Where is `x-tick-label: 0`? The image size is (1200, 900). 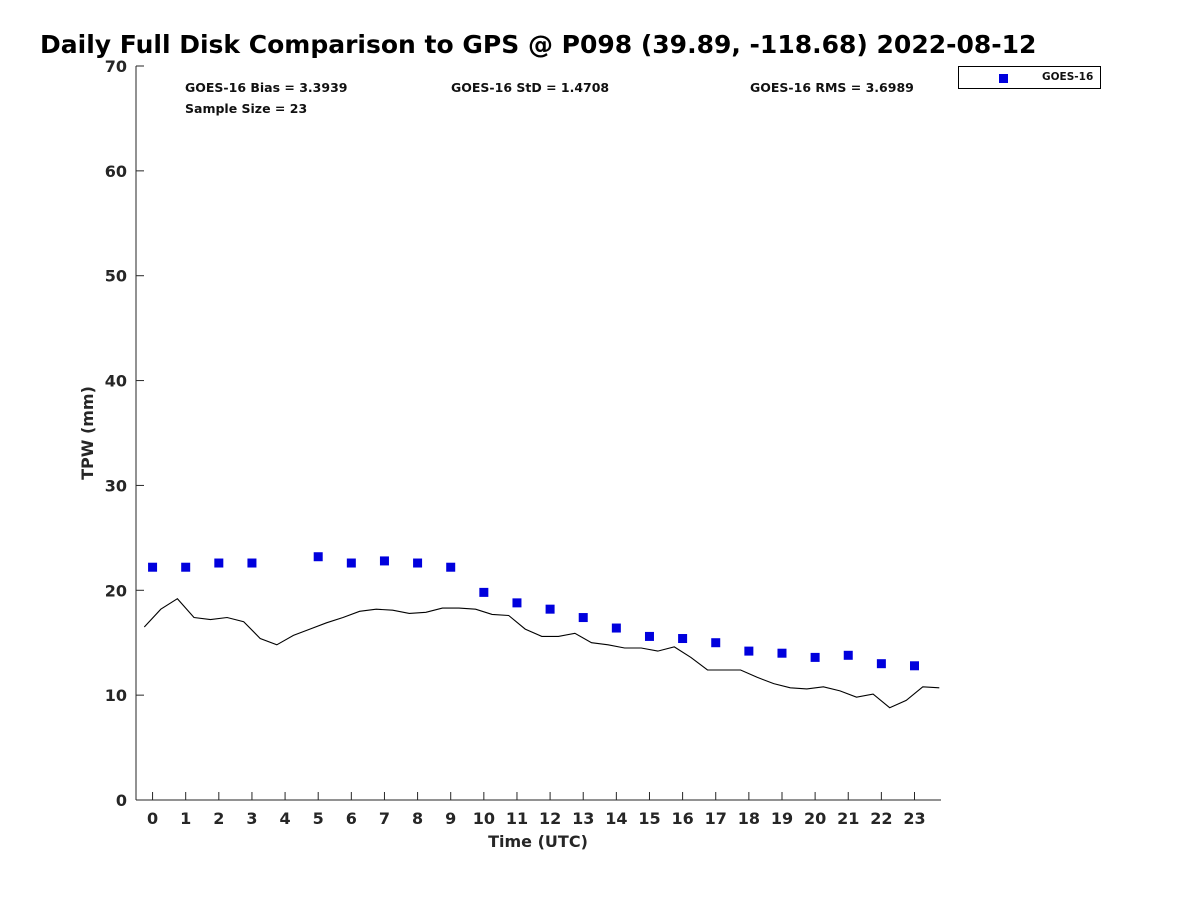
x-tick-label: 0 is located at coordinates (152, 818).